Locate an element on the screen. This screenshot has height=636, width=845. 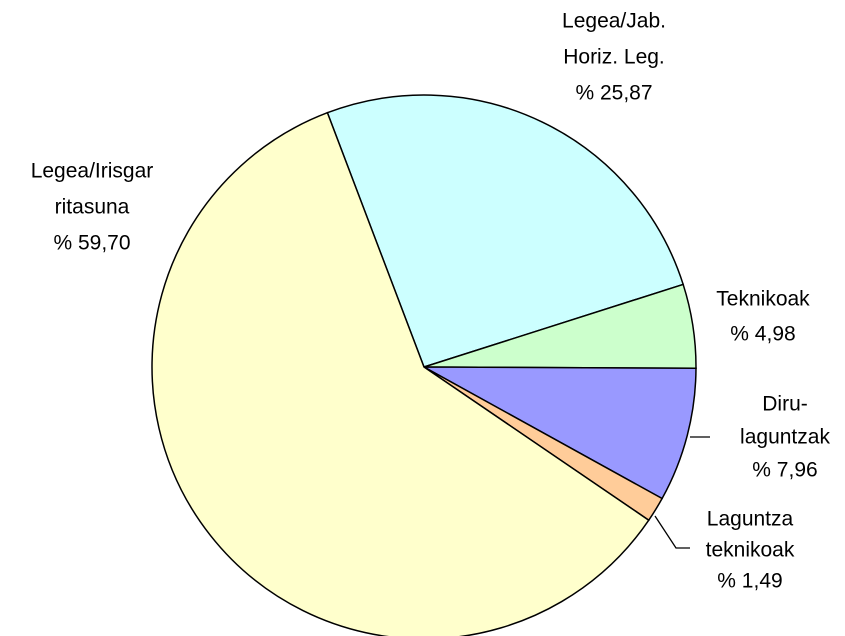
value-label: % 1,49 is located at coordinates (749, 581).